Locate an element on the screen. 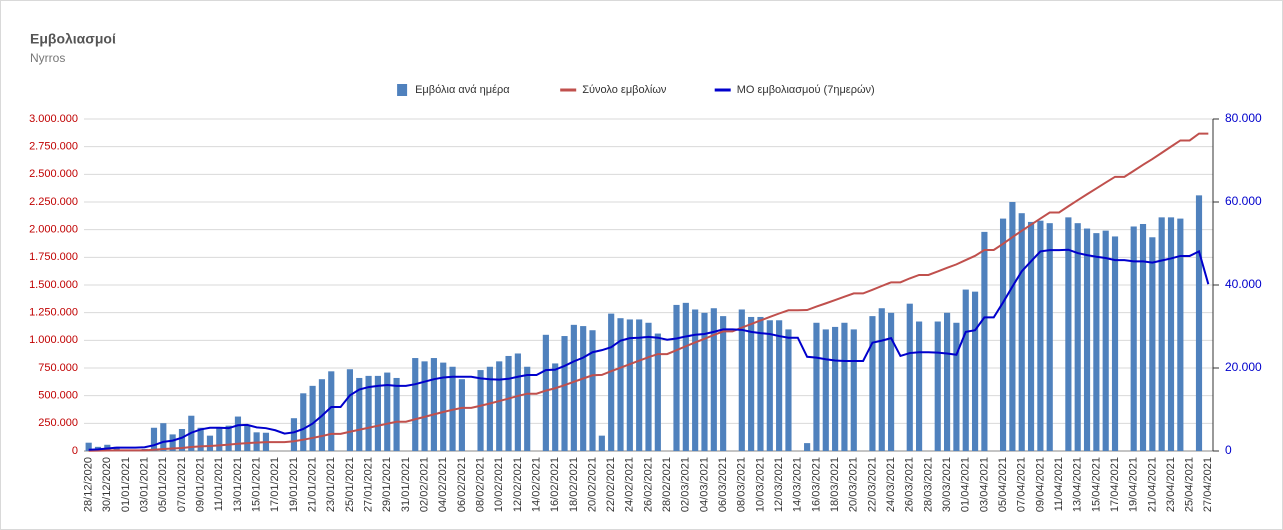  x-tick-label: 27/01/2021 is located at coordinates (368, 484).